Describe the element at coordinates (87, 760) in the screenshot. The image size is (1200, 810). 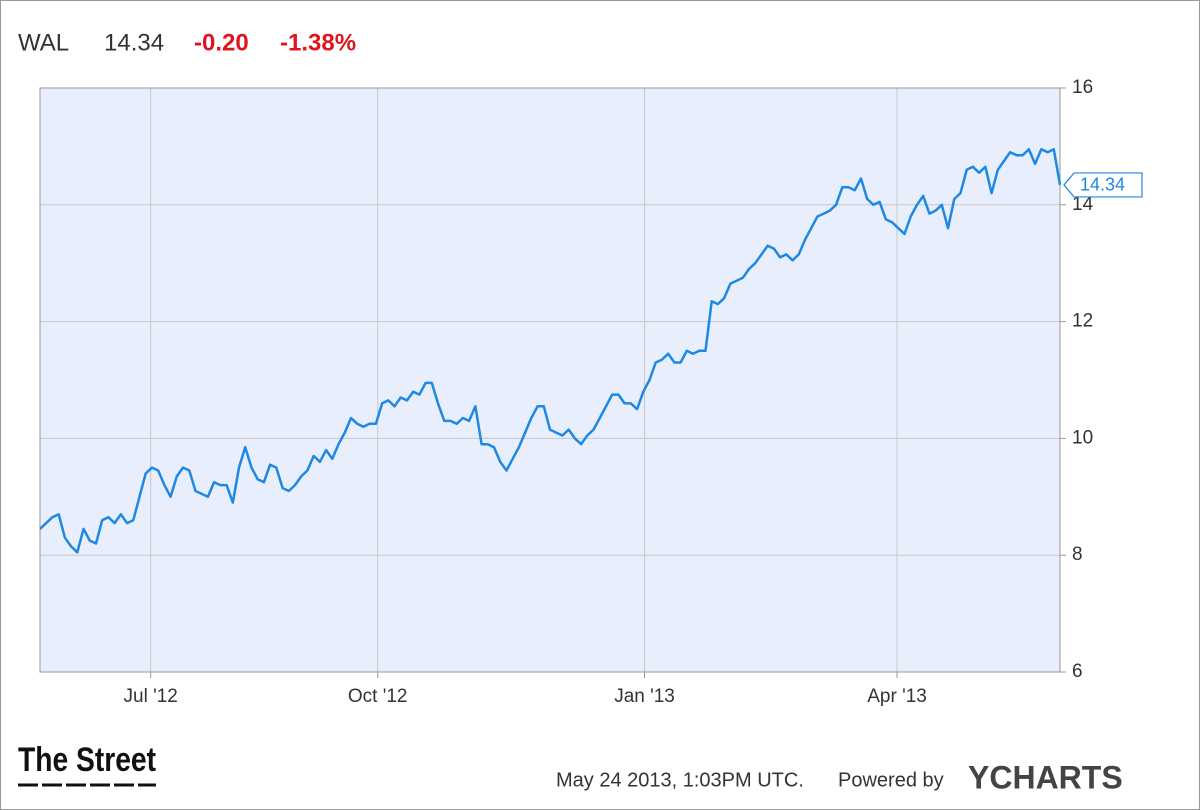
I see `brand-logo: The Street` at that location.